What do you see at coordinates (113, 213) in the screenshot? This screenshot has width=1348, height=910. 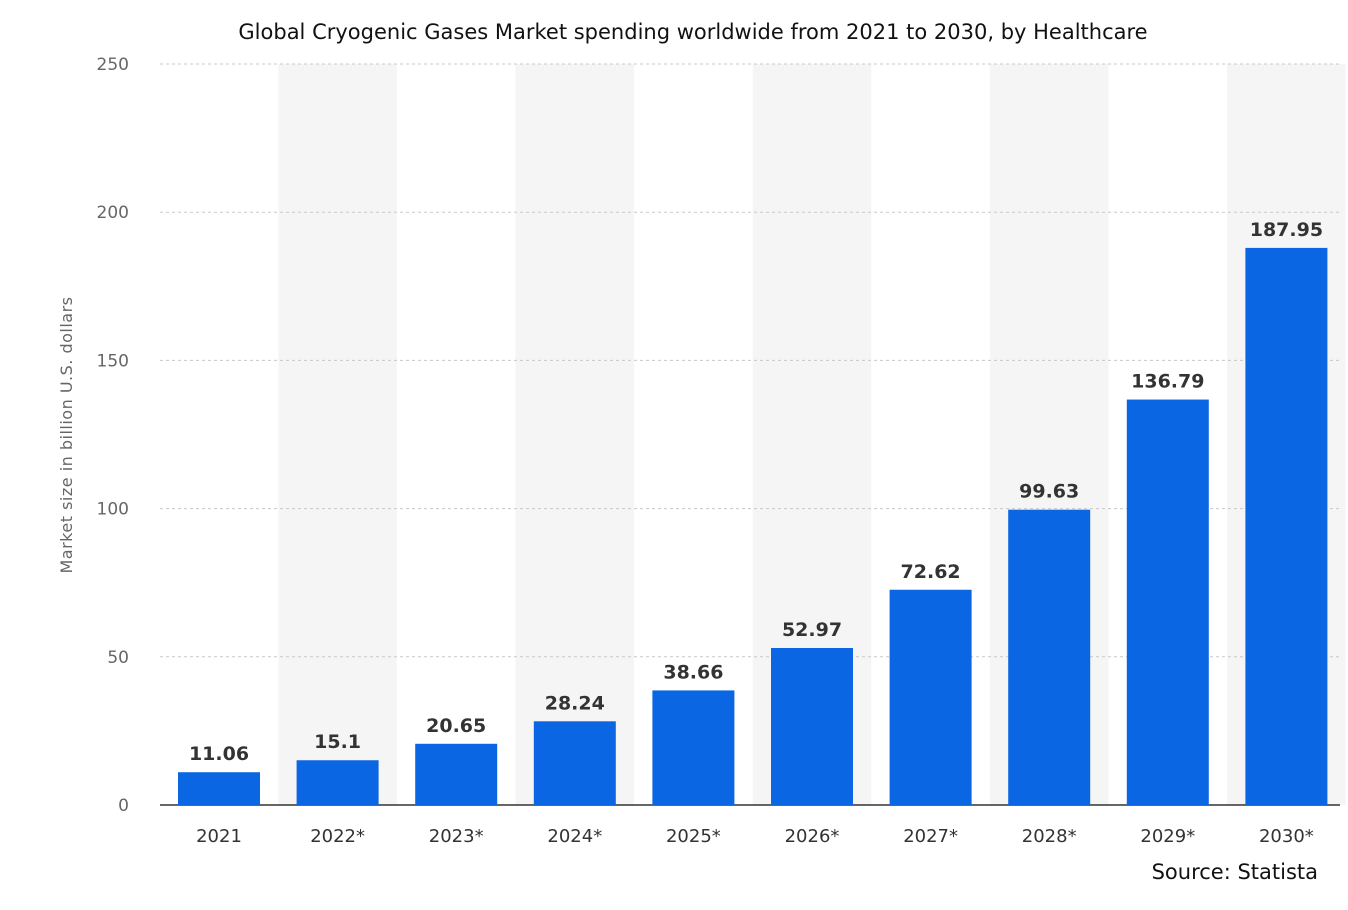 I see `y-tick-label: 200` at bounding box center [113, 213].